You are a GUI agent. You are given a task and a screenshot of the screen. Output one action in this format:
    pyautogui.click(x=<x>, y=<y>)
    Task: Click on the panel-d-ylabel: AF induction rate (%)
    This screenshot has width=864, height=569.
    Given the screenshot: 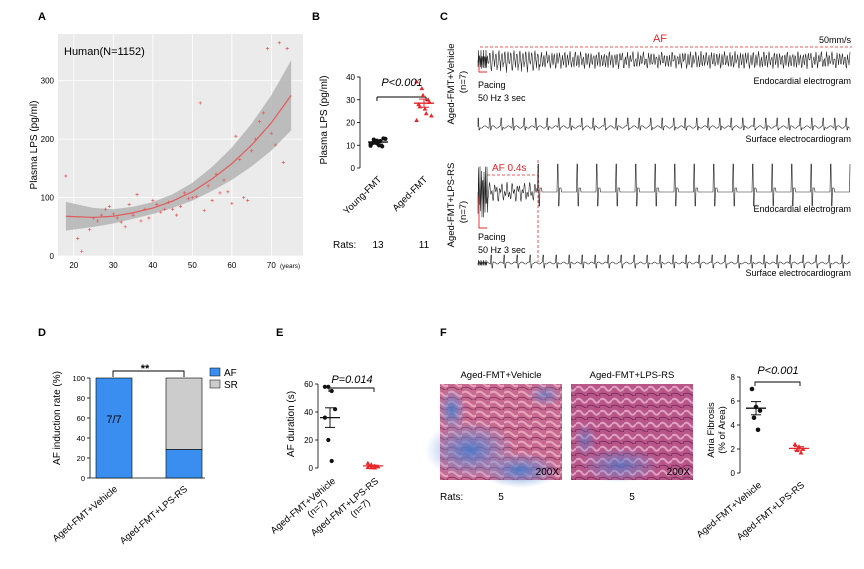 What is the action you would take?
    pyautogui.click(x=57, y=418)
    